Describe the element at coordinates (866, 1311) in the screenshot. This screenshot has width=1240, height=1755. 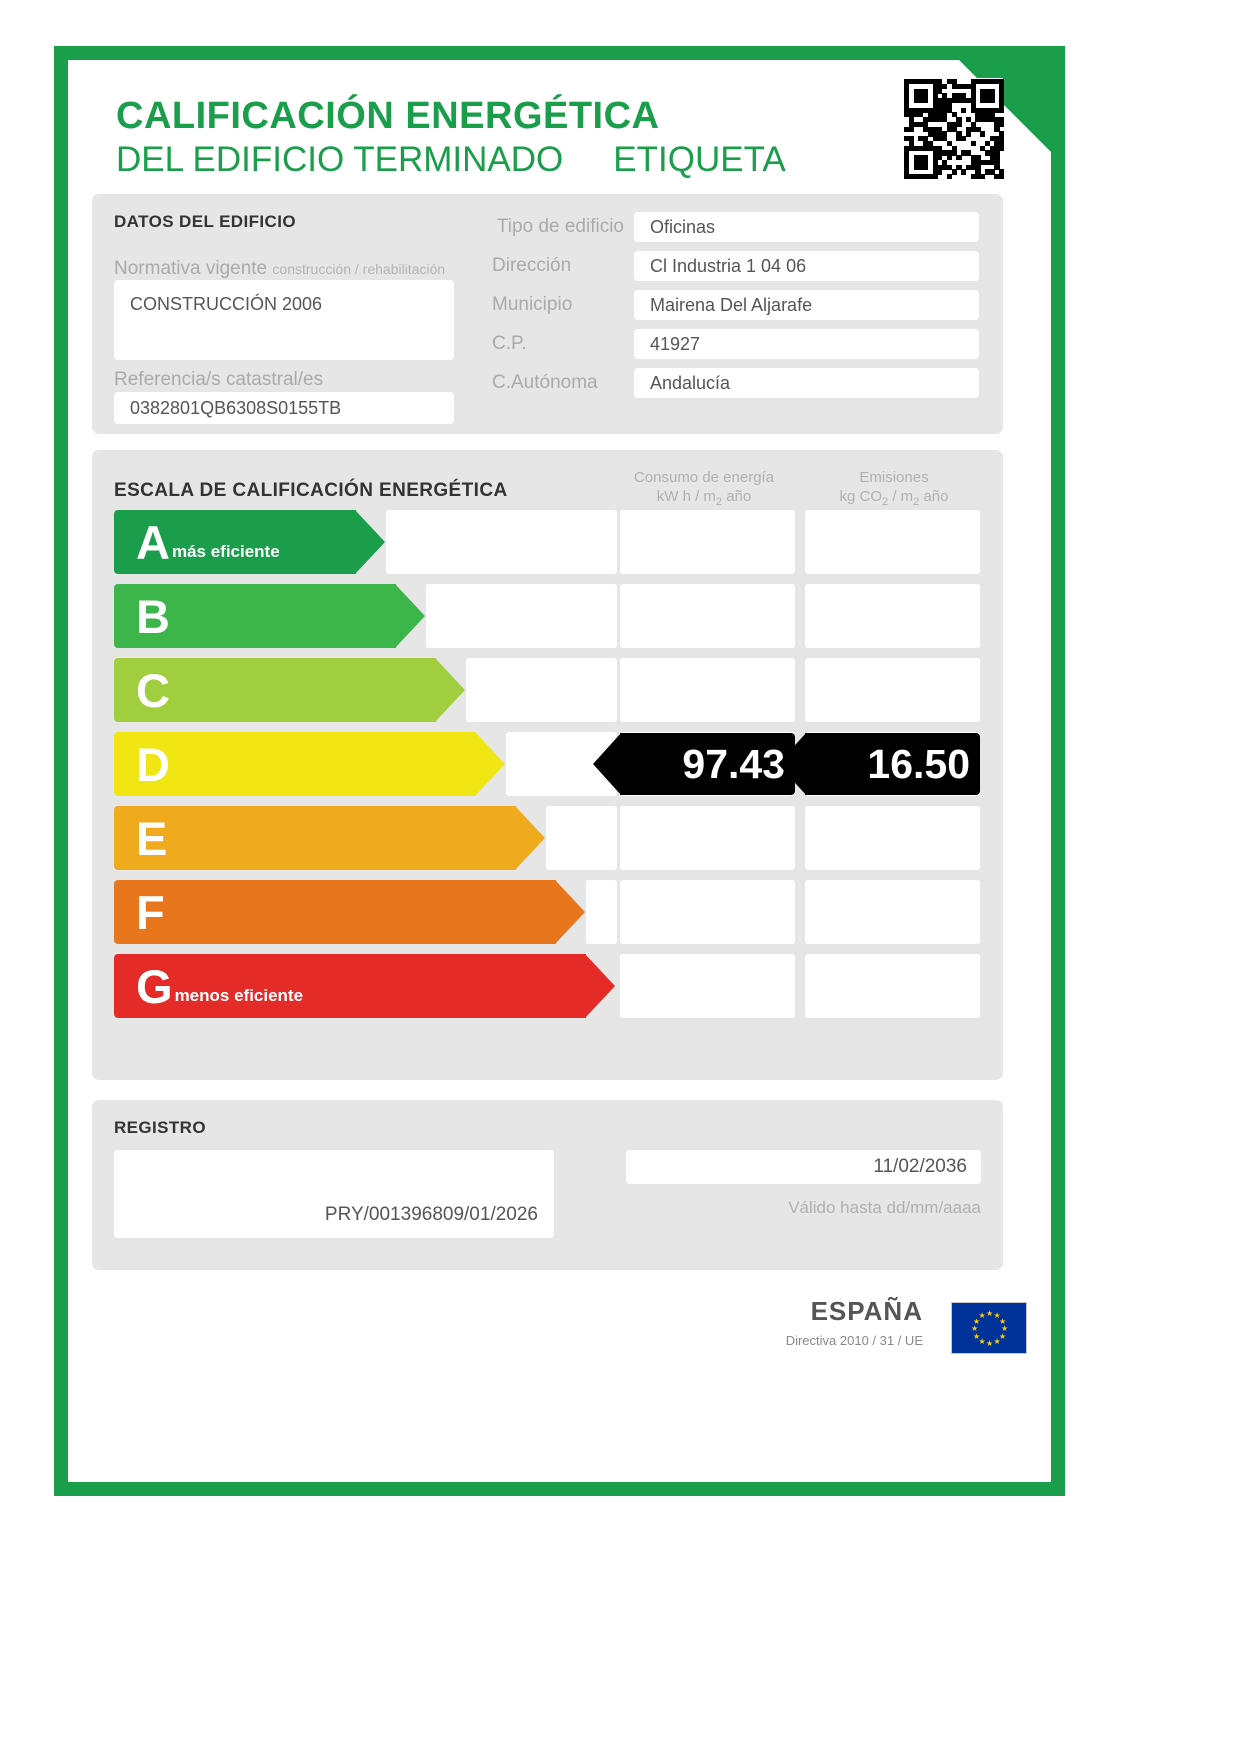
I see `country-label: ESPAÑA` at that location.